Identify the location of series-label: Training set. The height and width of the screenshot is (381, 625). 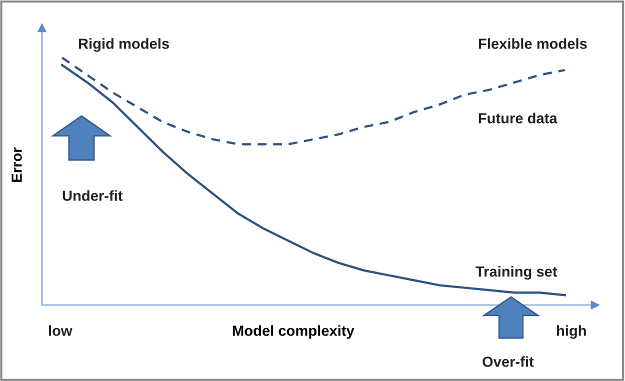
(517, 273).